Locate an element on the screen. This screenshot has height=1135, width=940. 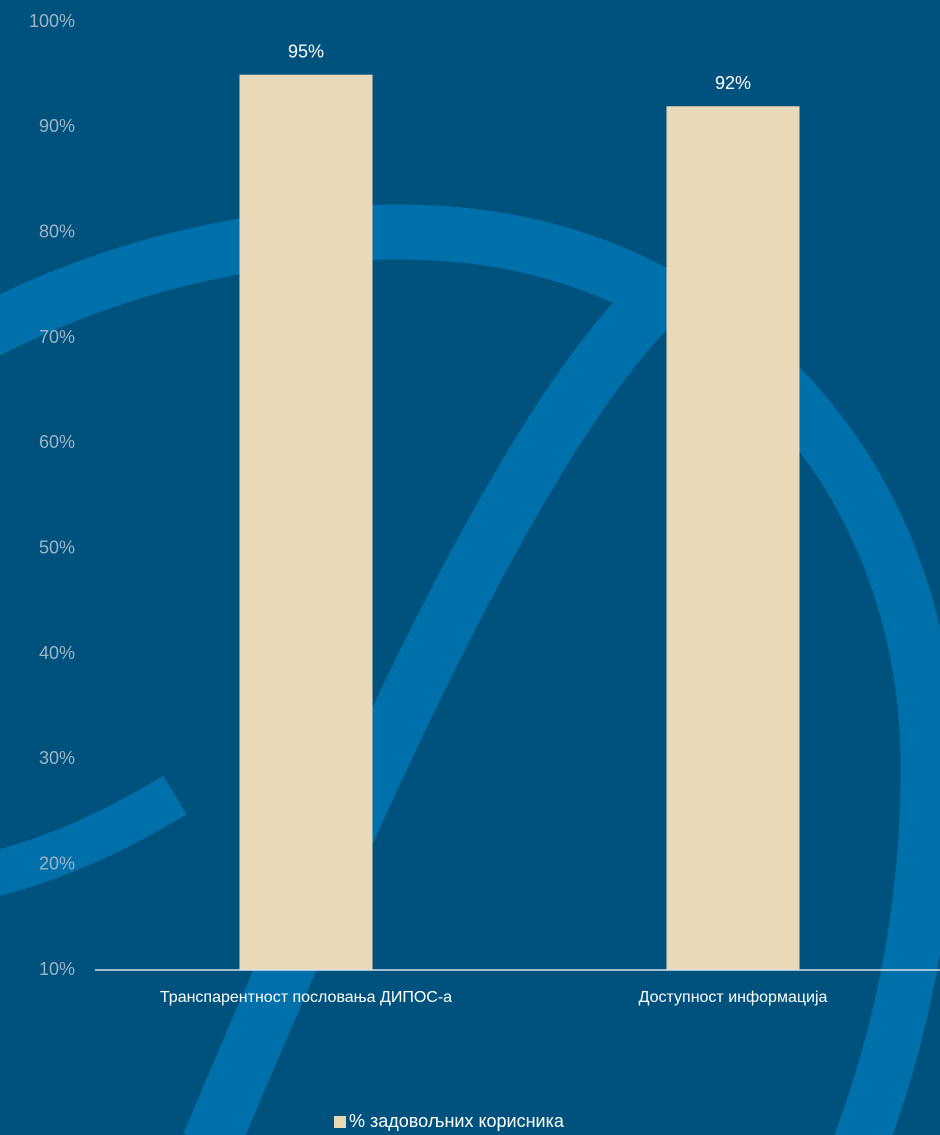
y-tick-label: 100% is located at coordinates (52, 21).